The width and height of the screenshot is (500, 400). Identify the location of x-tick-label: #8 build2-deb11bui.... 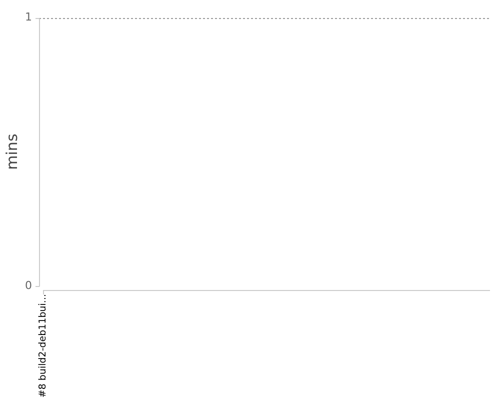
(42, 346).